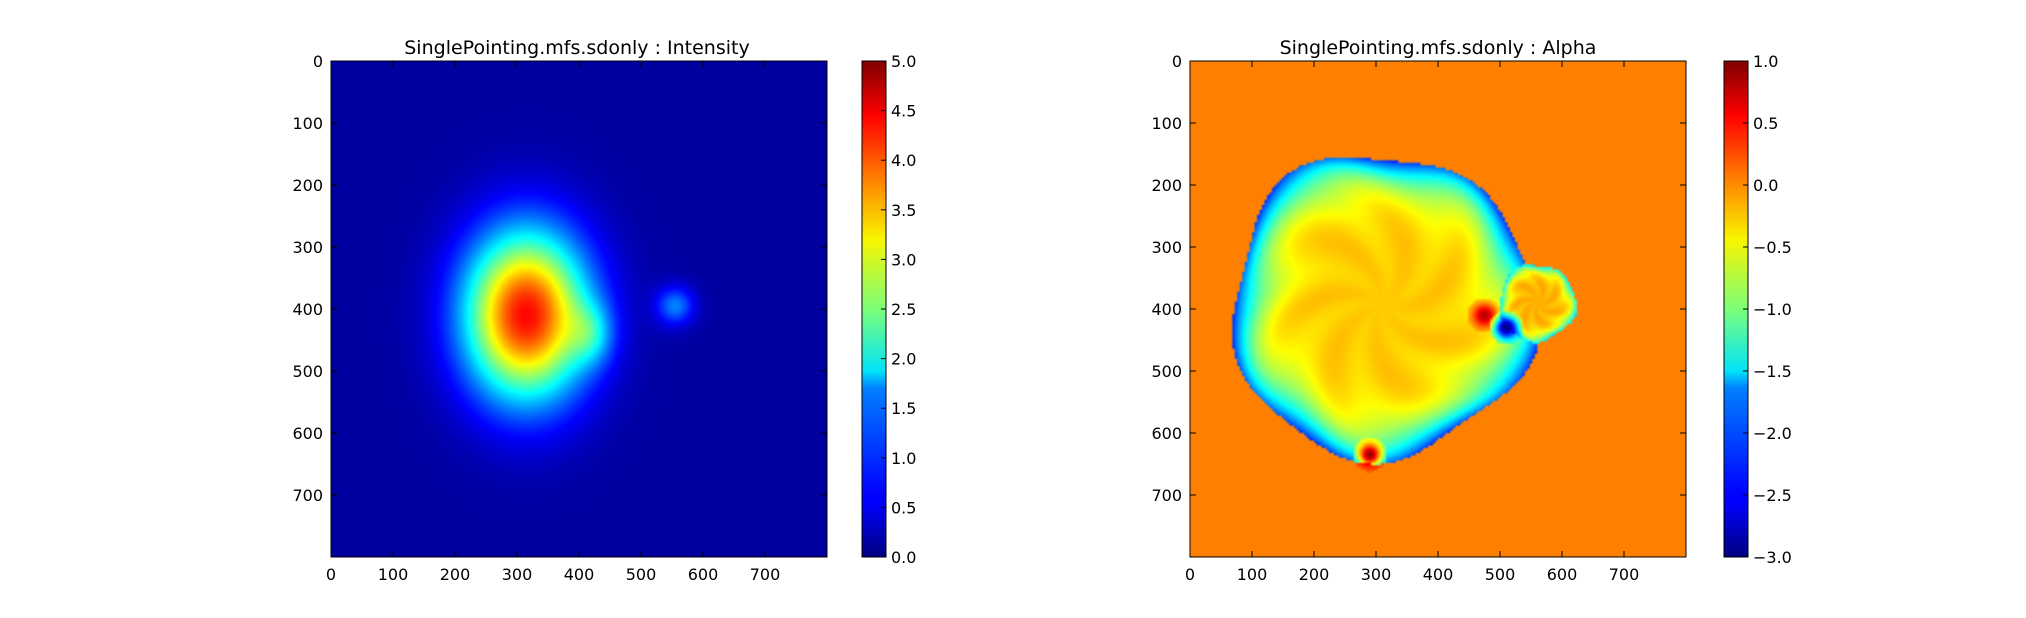  I want to click on colorbar-tick-label: 2.5, so click(903, 309).